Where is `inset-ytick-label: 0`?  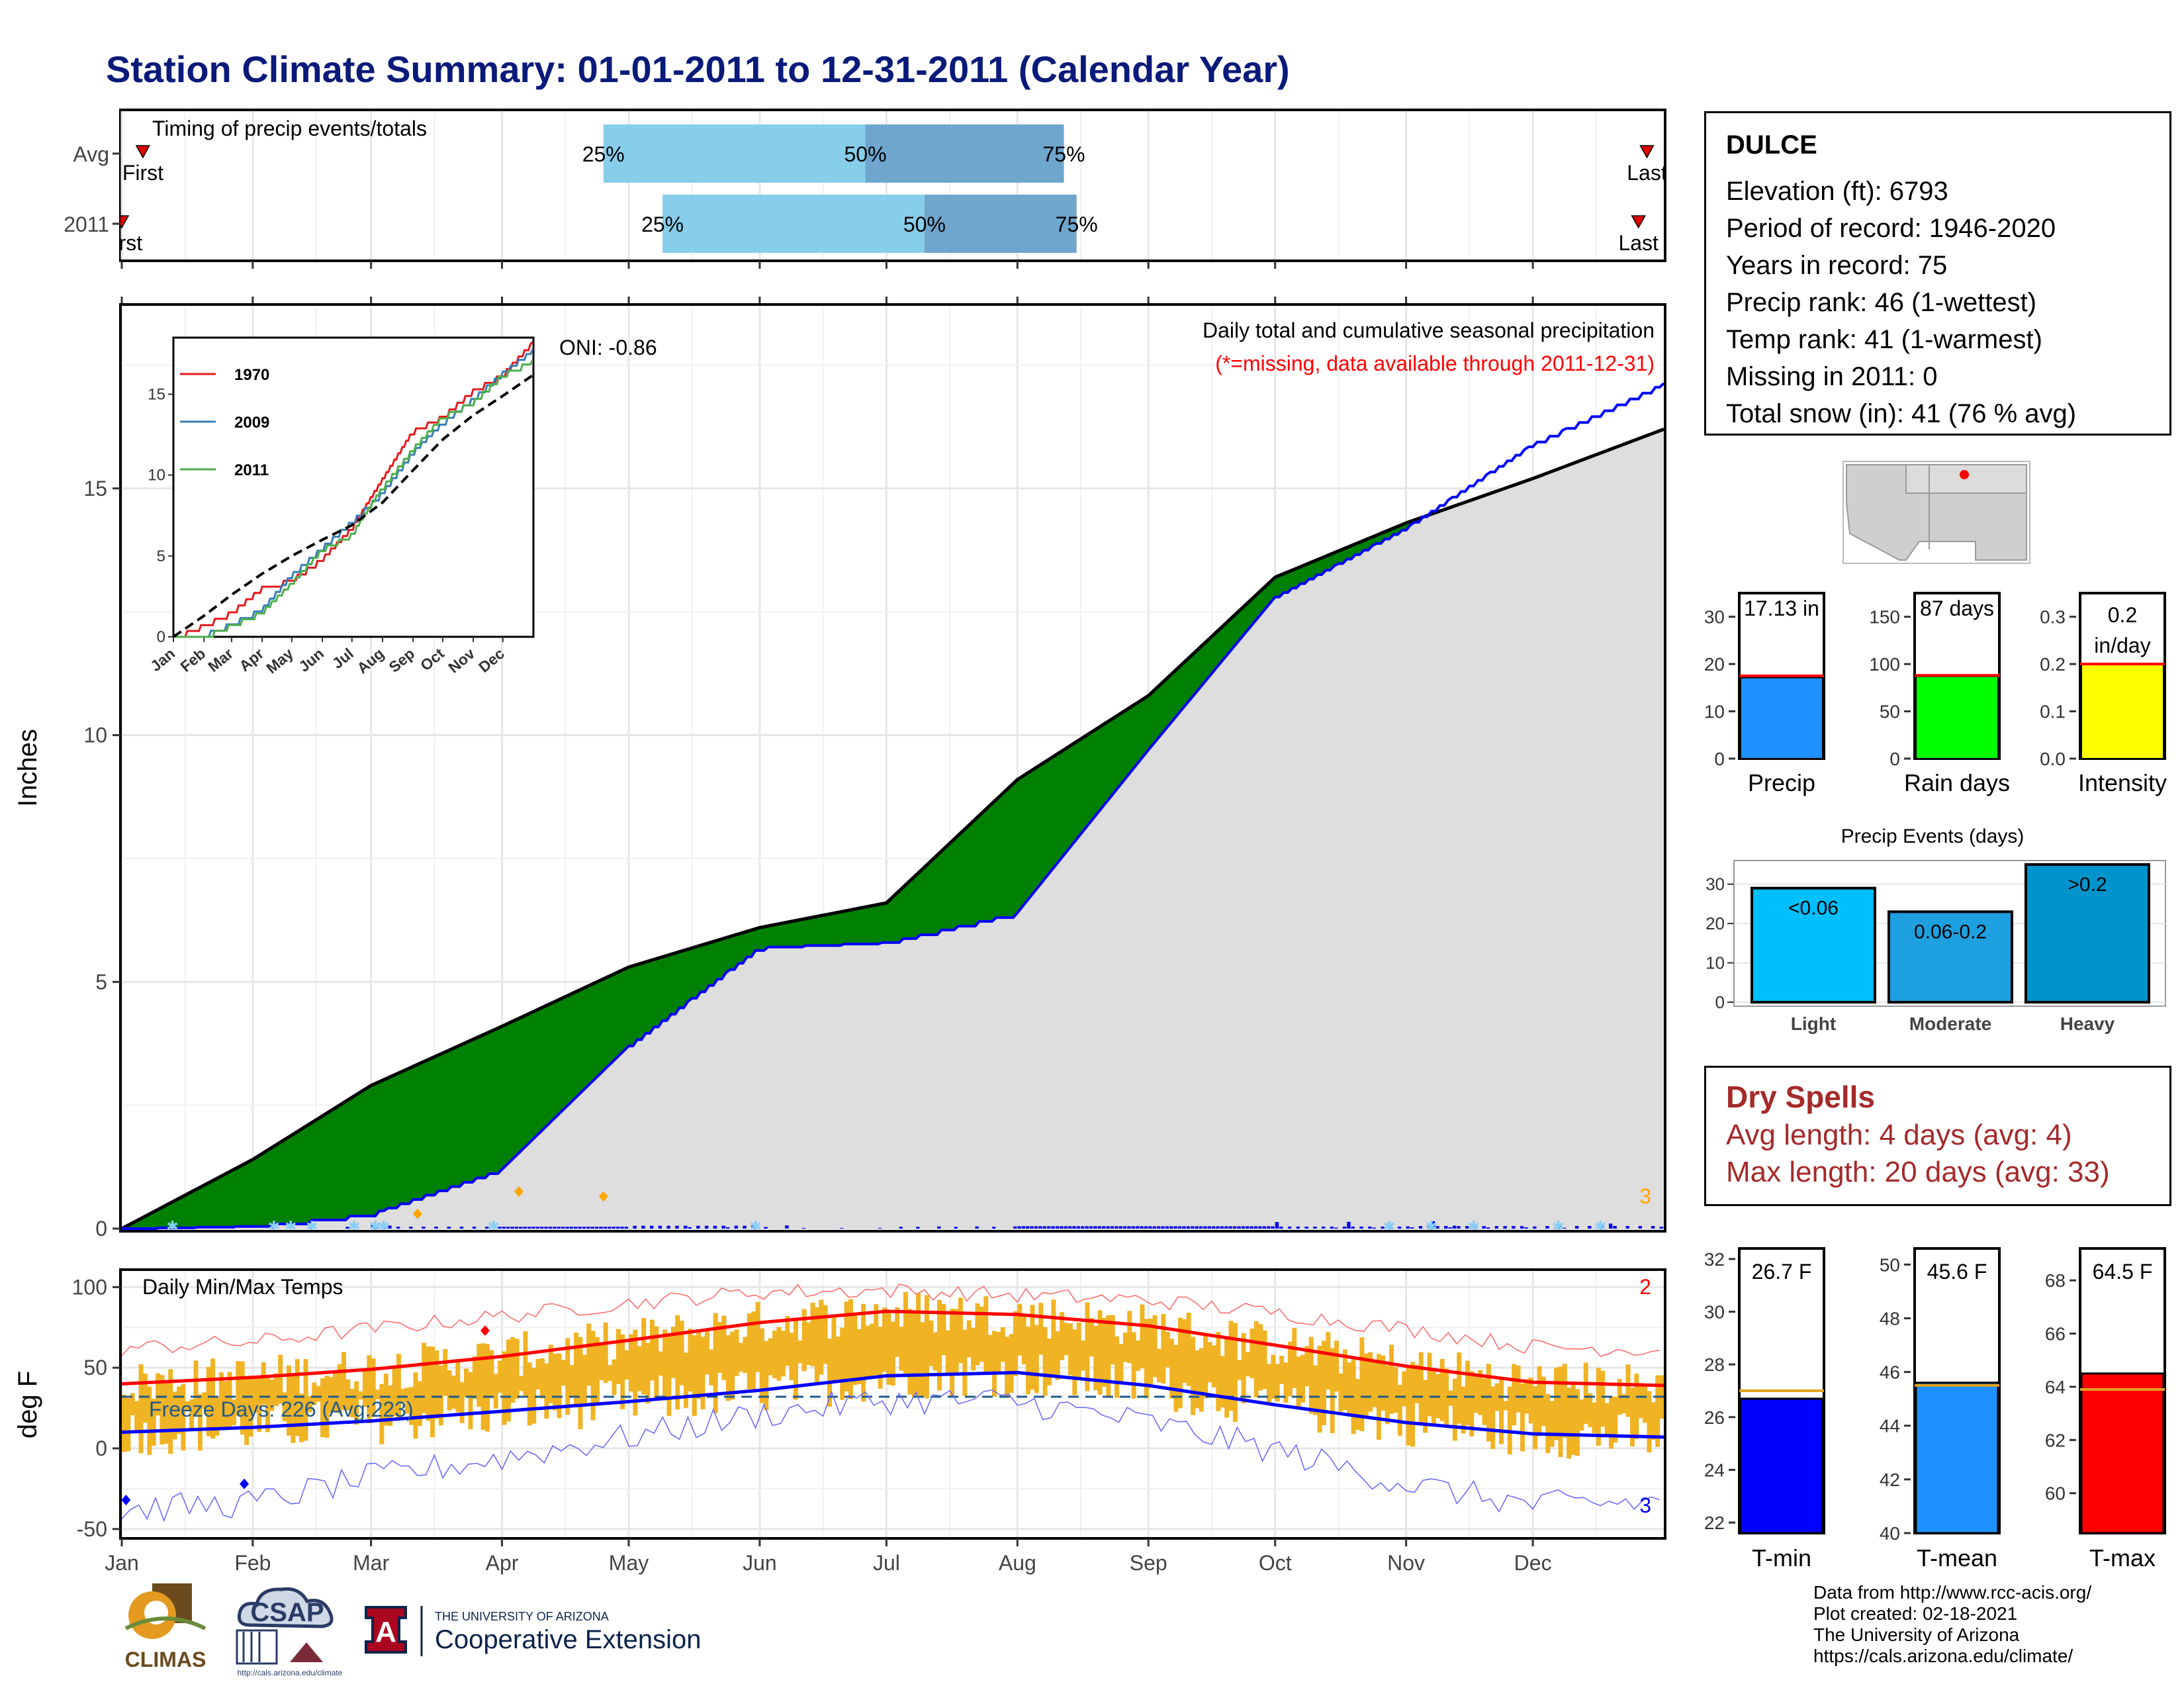
inset-ytick-label: 0 is located at coordinates (161, 637).